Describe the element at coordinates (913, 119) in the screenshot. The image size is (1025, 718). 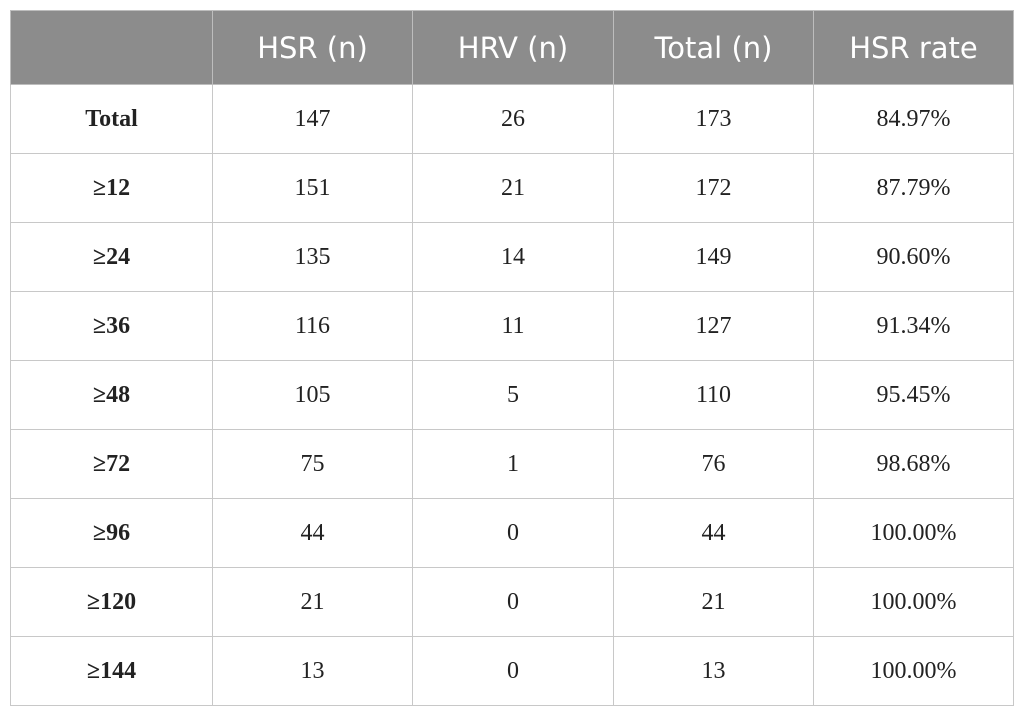
I see `table-cell: 84.97%` at that location.